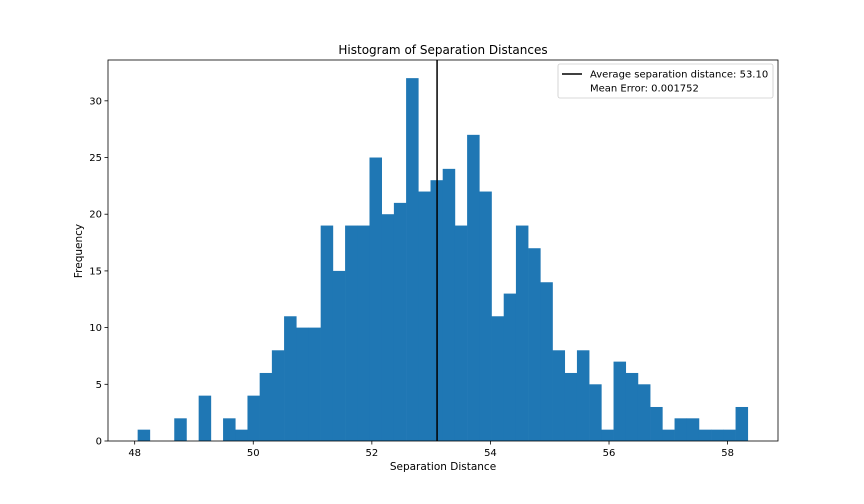 The height and width of the screenshot is (504, 864). Describe the element at coordinates (253, 453) in the screenshot. I see `x-tick-label: 50` at that location.